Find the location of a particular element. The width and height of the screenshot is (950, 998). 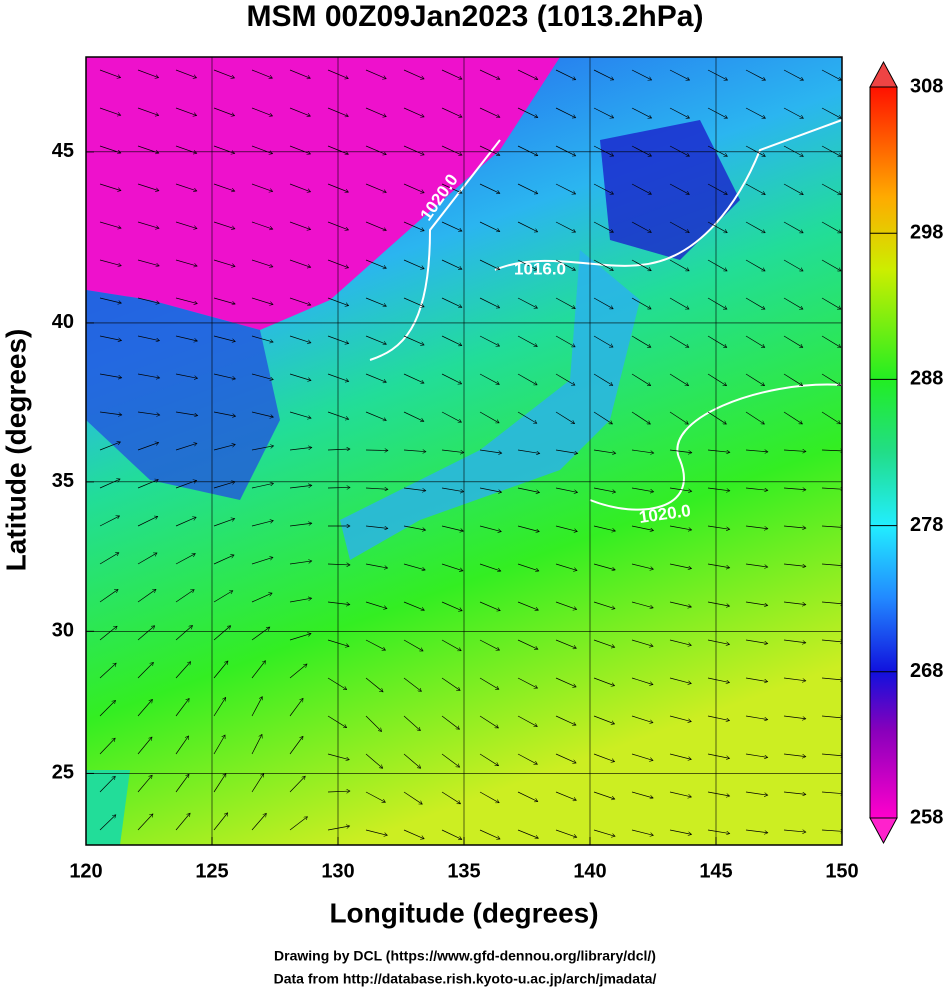

colorbar-tick-label: 268 is located at coordinates (926, 671).